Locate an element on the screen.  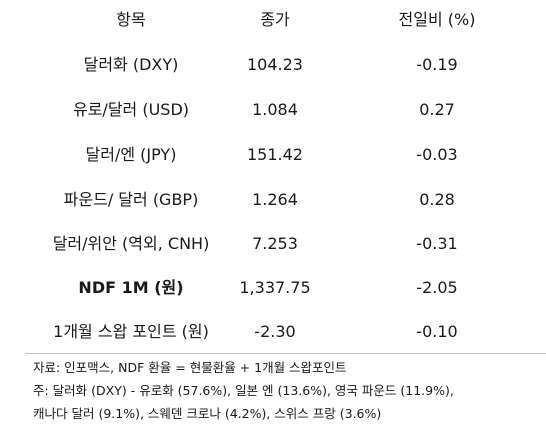
table-row: 파운드/ 달러 (GBP) 1.264 0.28 is located at coordinates (273, 200).